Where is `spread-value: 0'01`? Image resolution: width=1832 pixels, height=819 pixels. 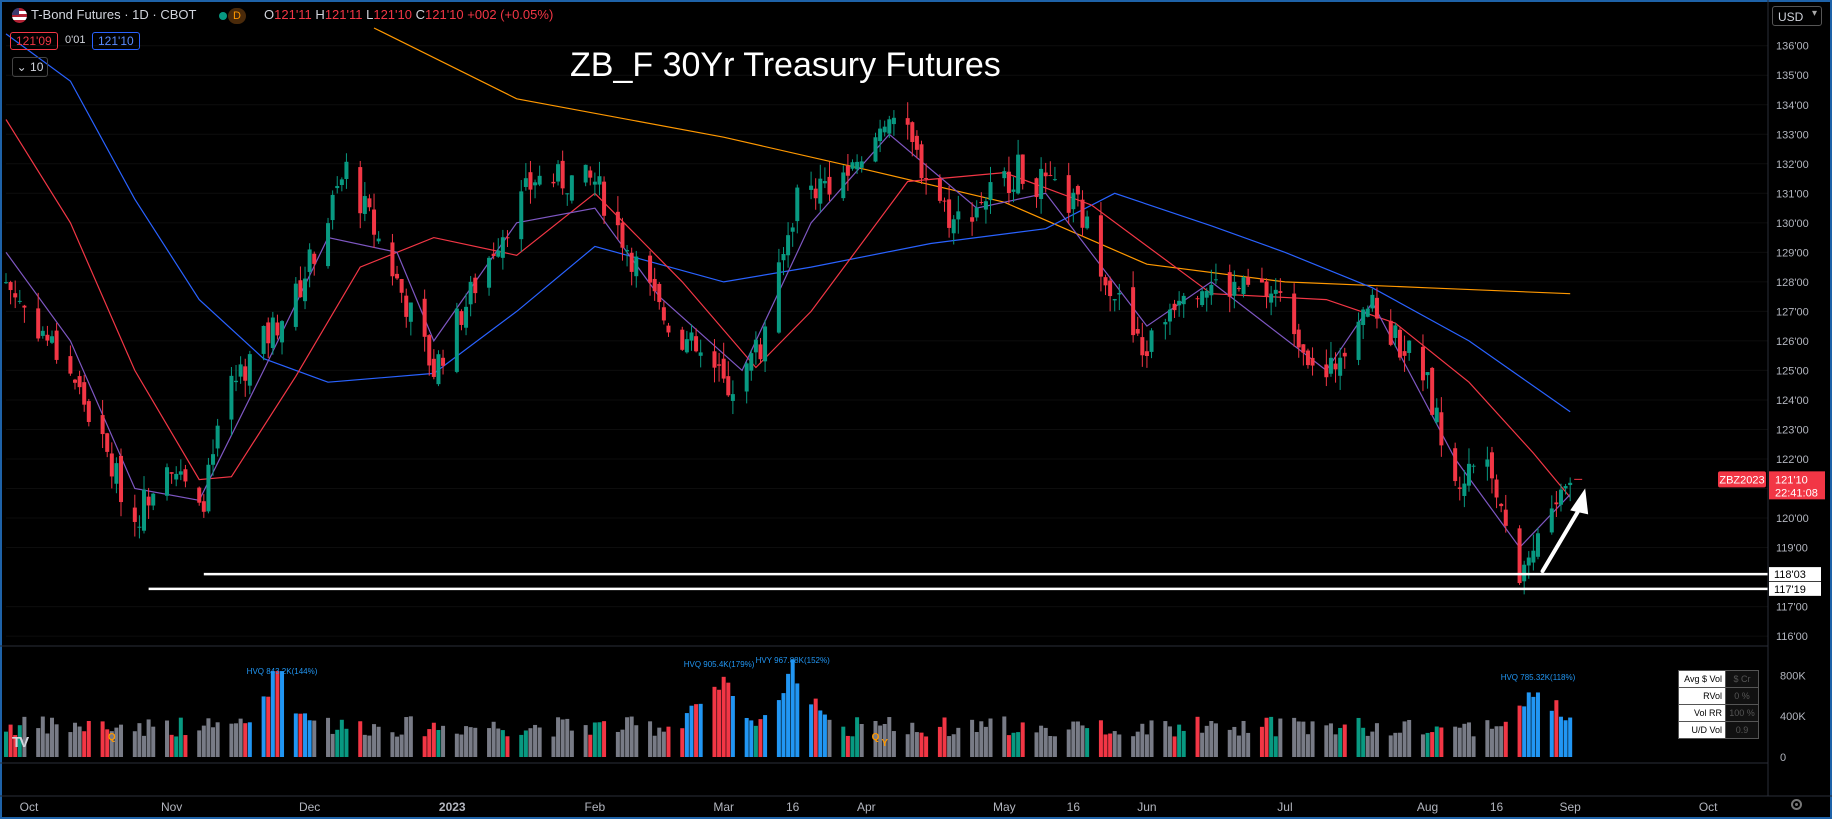 spread-value: 0'01 is located at coordinates (75, 40).